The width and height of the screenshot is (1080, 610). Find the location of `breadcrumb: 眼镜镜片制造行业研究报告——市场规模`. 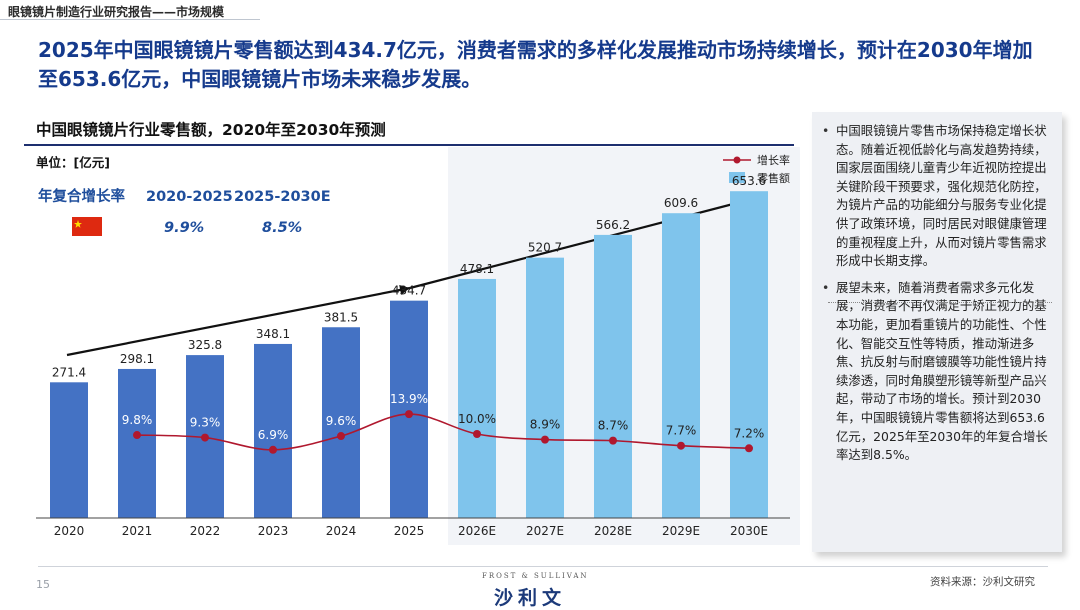

breadcrumb: 眼镜镜片制造行业研究报告——市场规模 is located at coordinates (116, 12).